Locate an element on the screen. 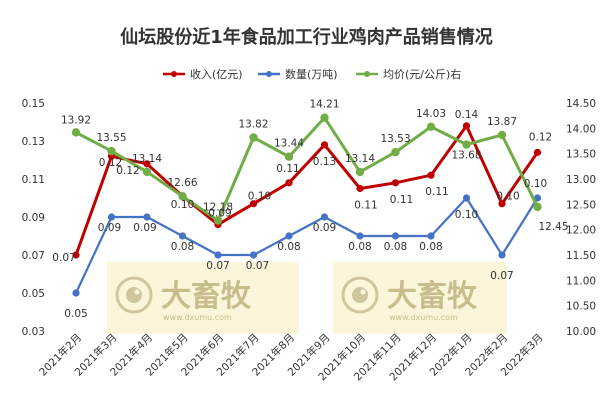 Image resolution: width=613 pixels, height=401 pixels. right-tick-label: 11.50 is located at coordinates (581, 256).